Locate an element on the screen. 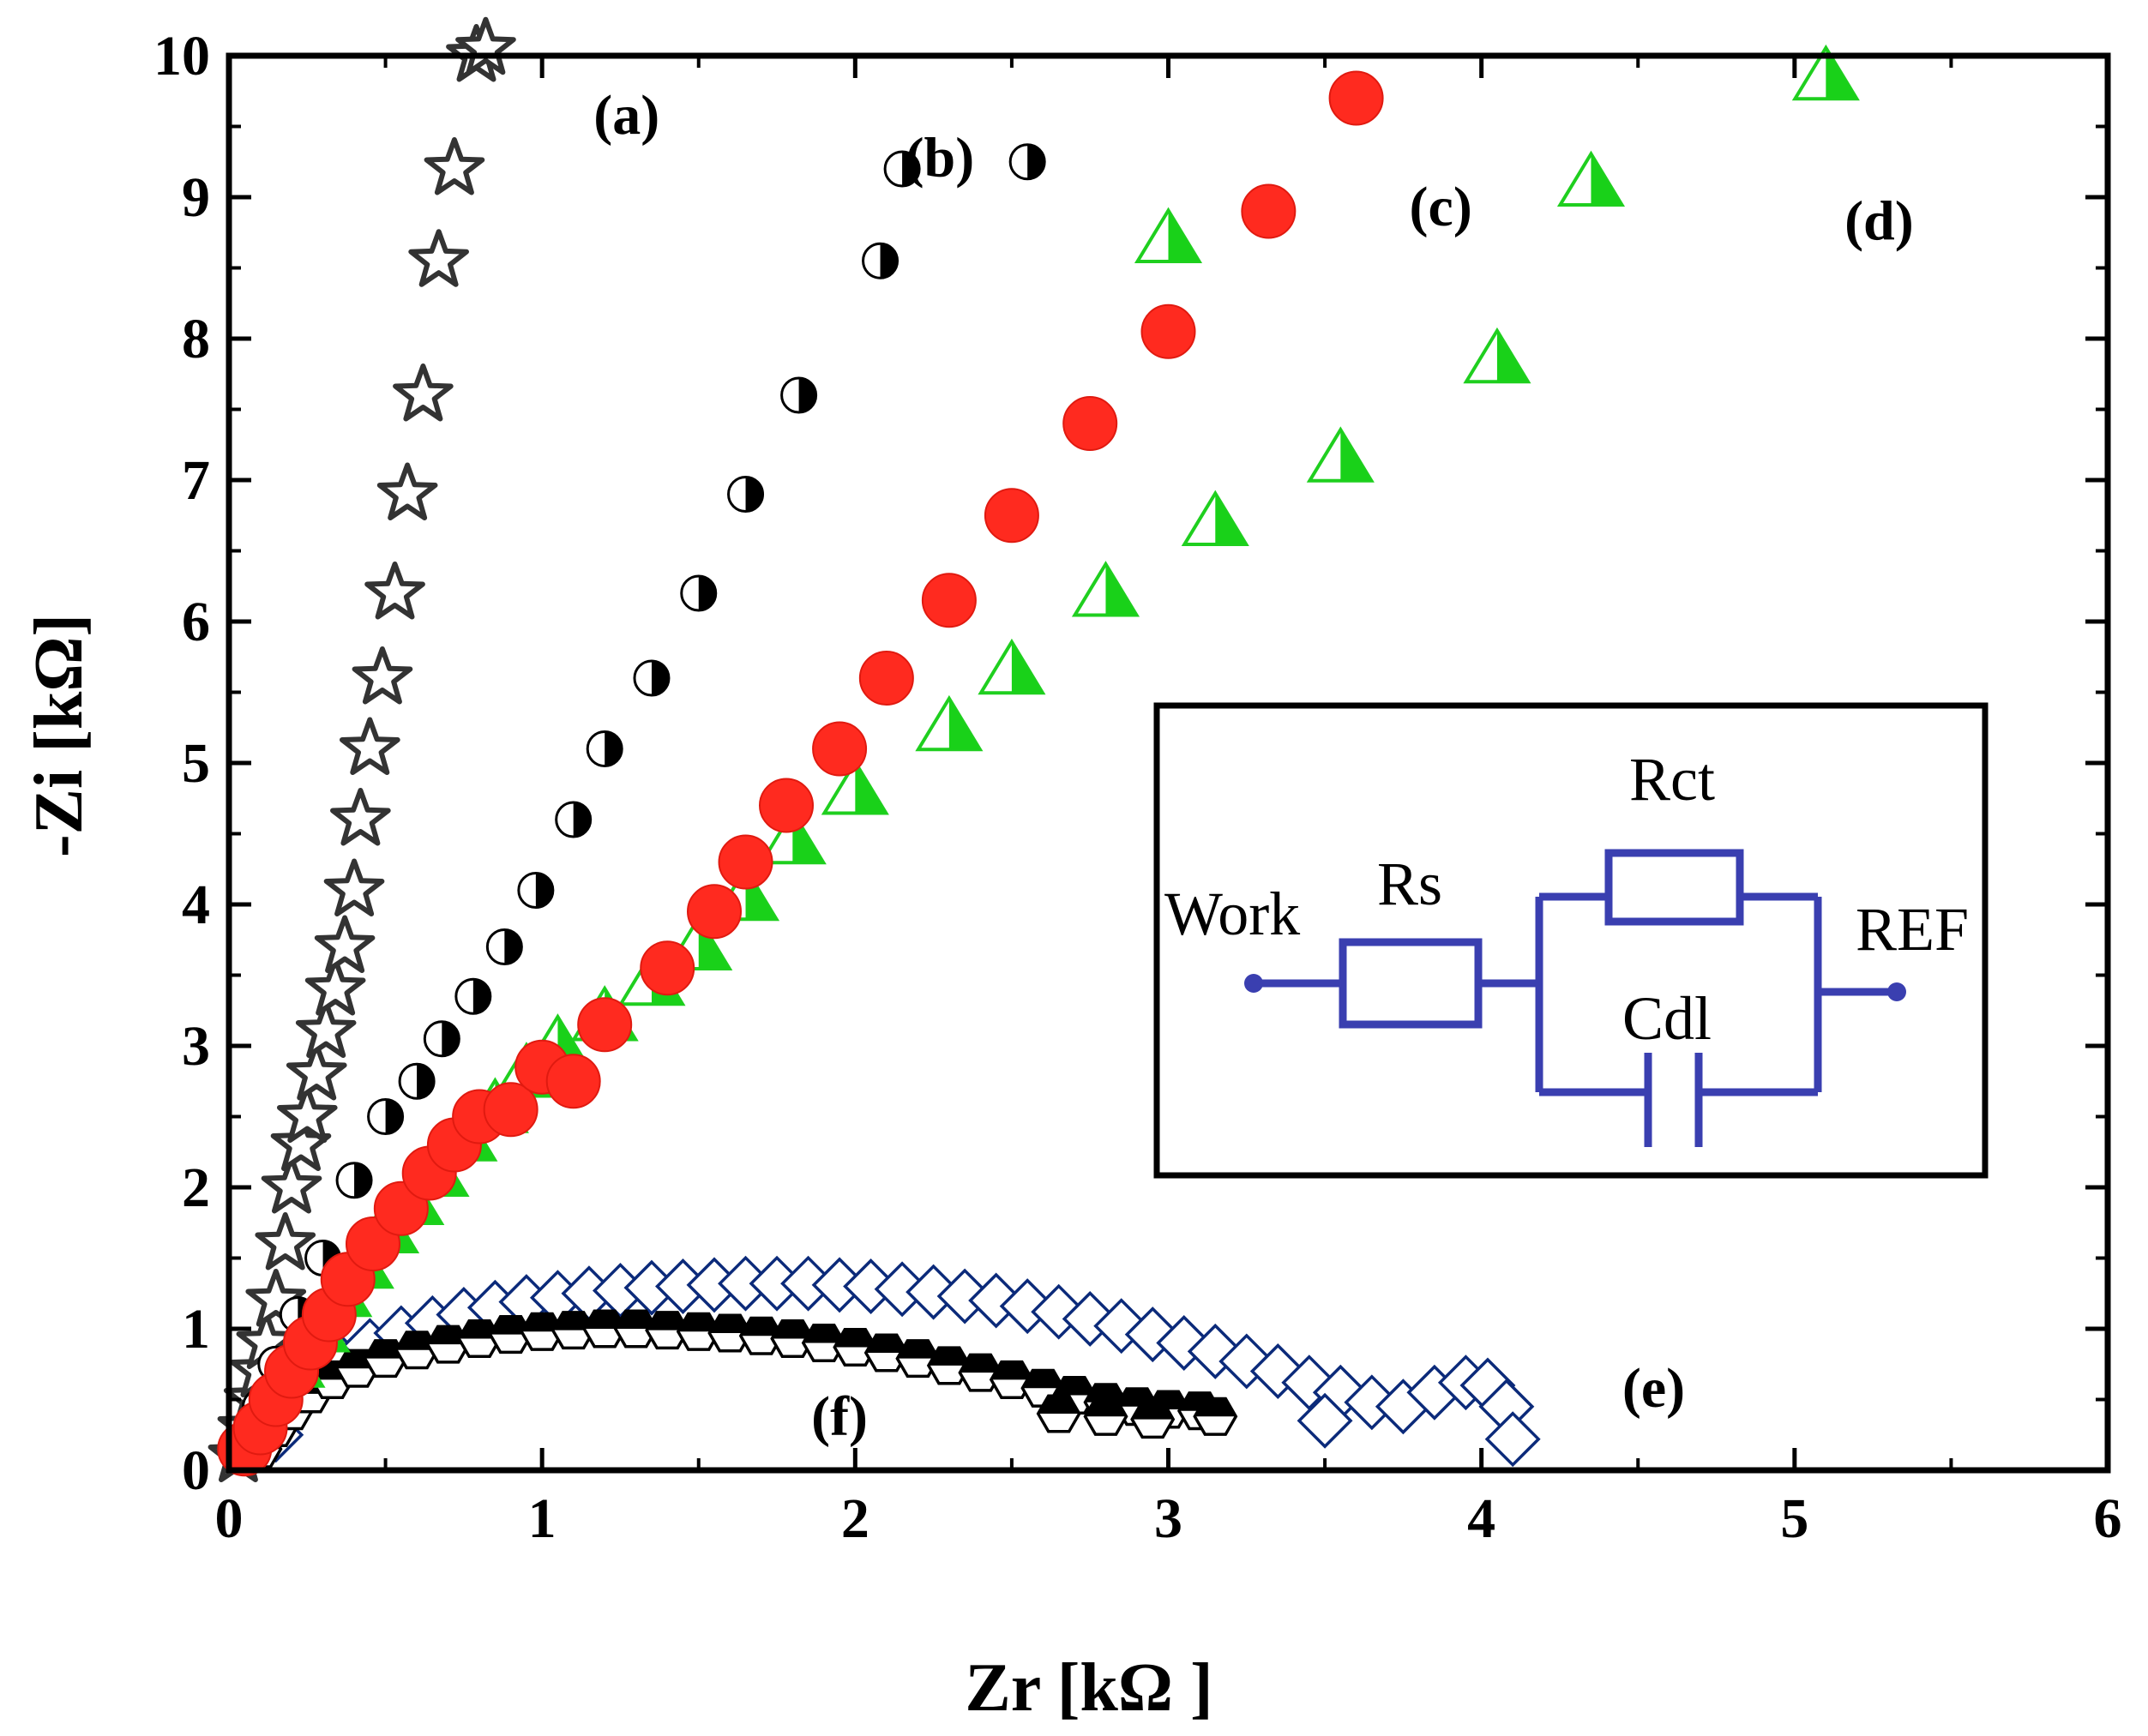 This screenshot has height=1736, width=2148. inset-label-work: Work is located at coordinates (1232, 914).